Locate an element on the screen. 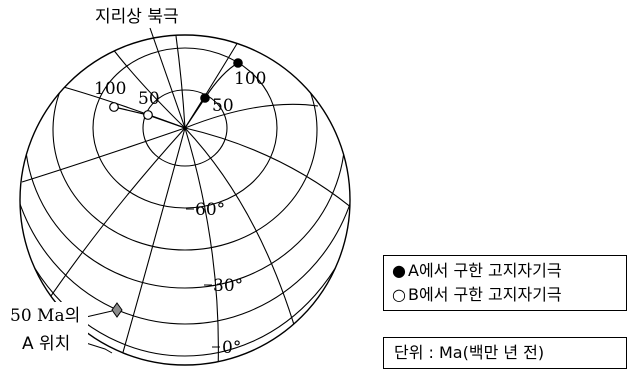 Image resolution: width=634 pixels, height=373 pixels. legend-text-b: B에서 구한 고지자기극 is located at coordinates (485, 294).